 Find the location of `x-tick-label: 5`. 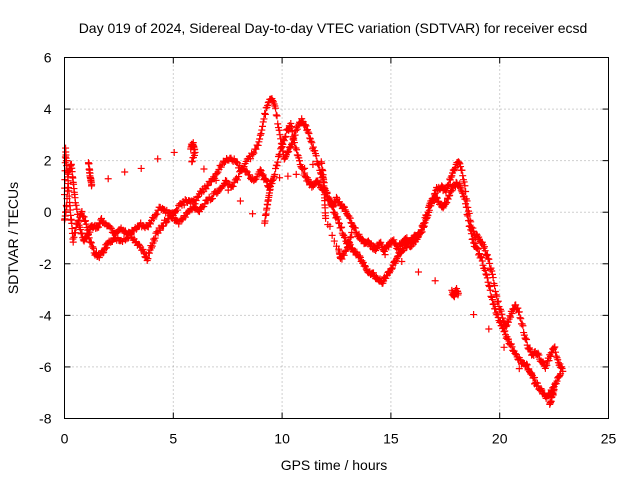

x-tick-label: 5 is located at coordinates (173, 439).